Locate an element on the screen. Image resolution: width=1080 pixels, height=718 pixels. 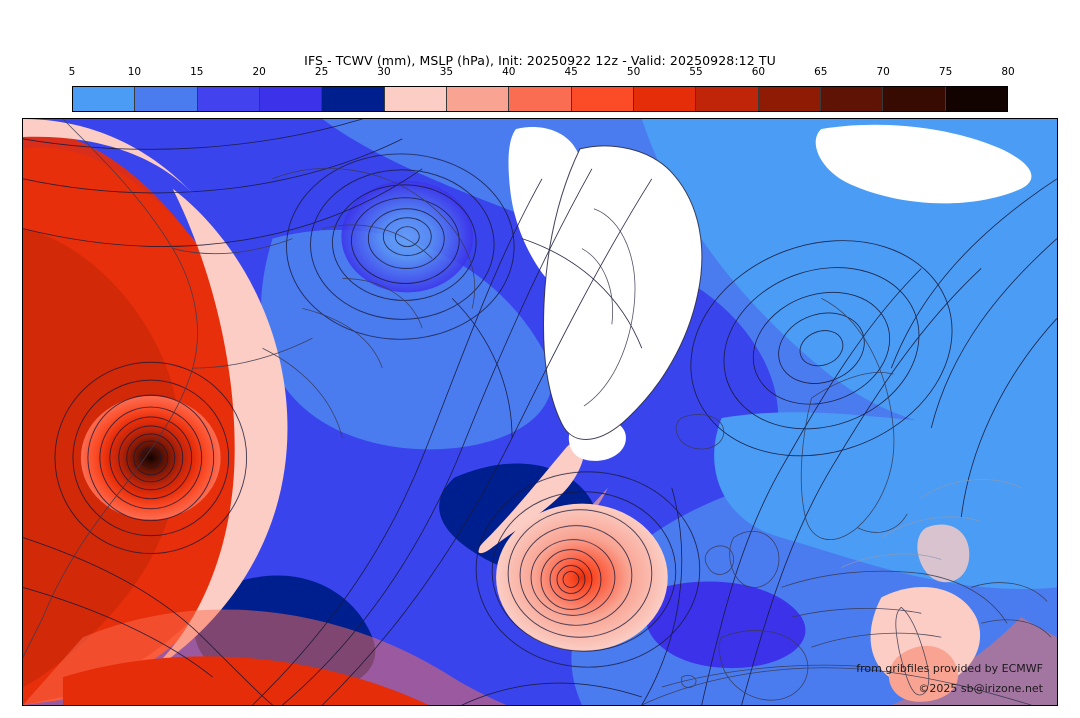
tropical-cyclone-core is located at coordinates (150, 458).